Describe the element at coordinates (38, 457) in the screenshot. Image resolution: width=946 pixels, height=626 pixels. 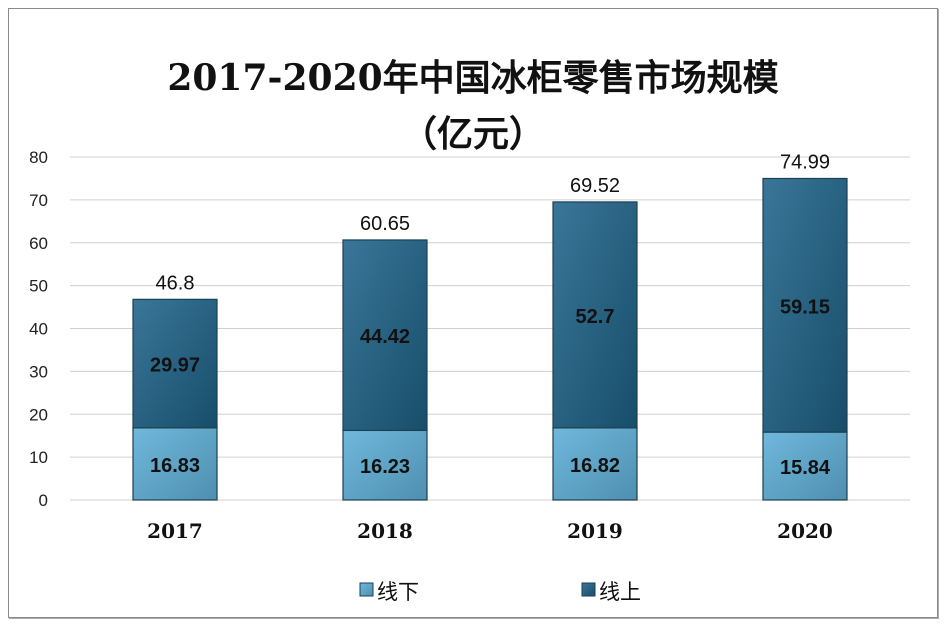
I see `y-tick-label: 10` at that location.